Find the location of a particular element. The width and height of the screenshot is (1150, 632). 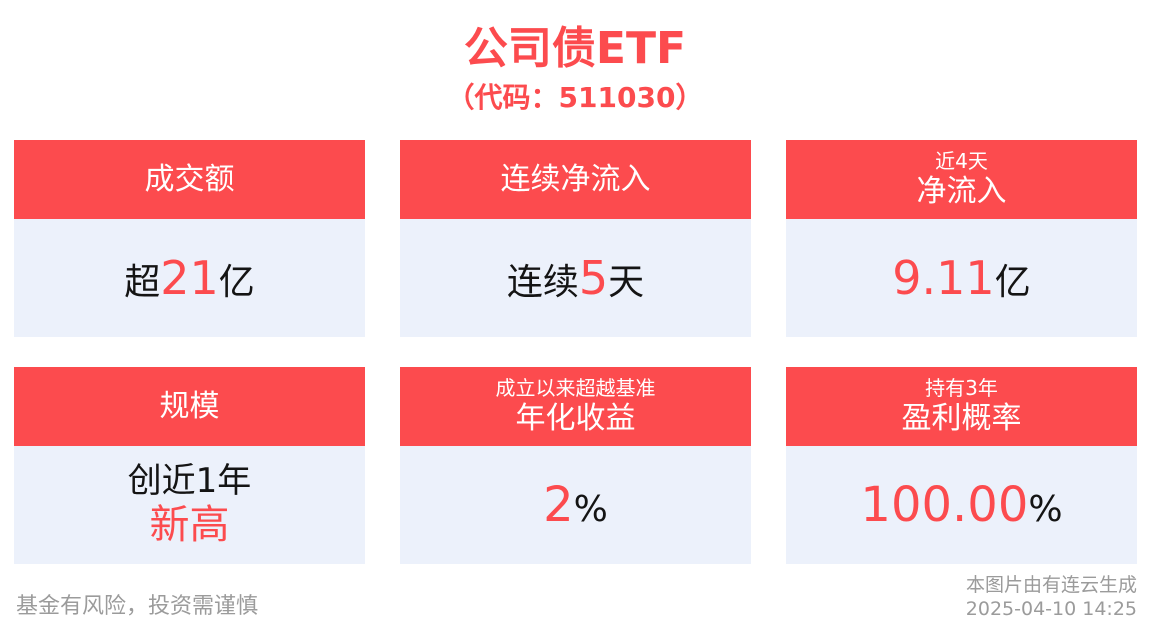

card-recent-inflow-body: 9.11 亿 is located at coordinates (961, 278).